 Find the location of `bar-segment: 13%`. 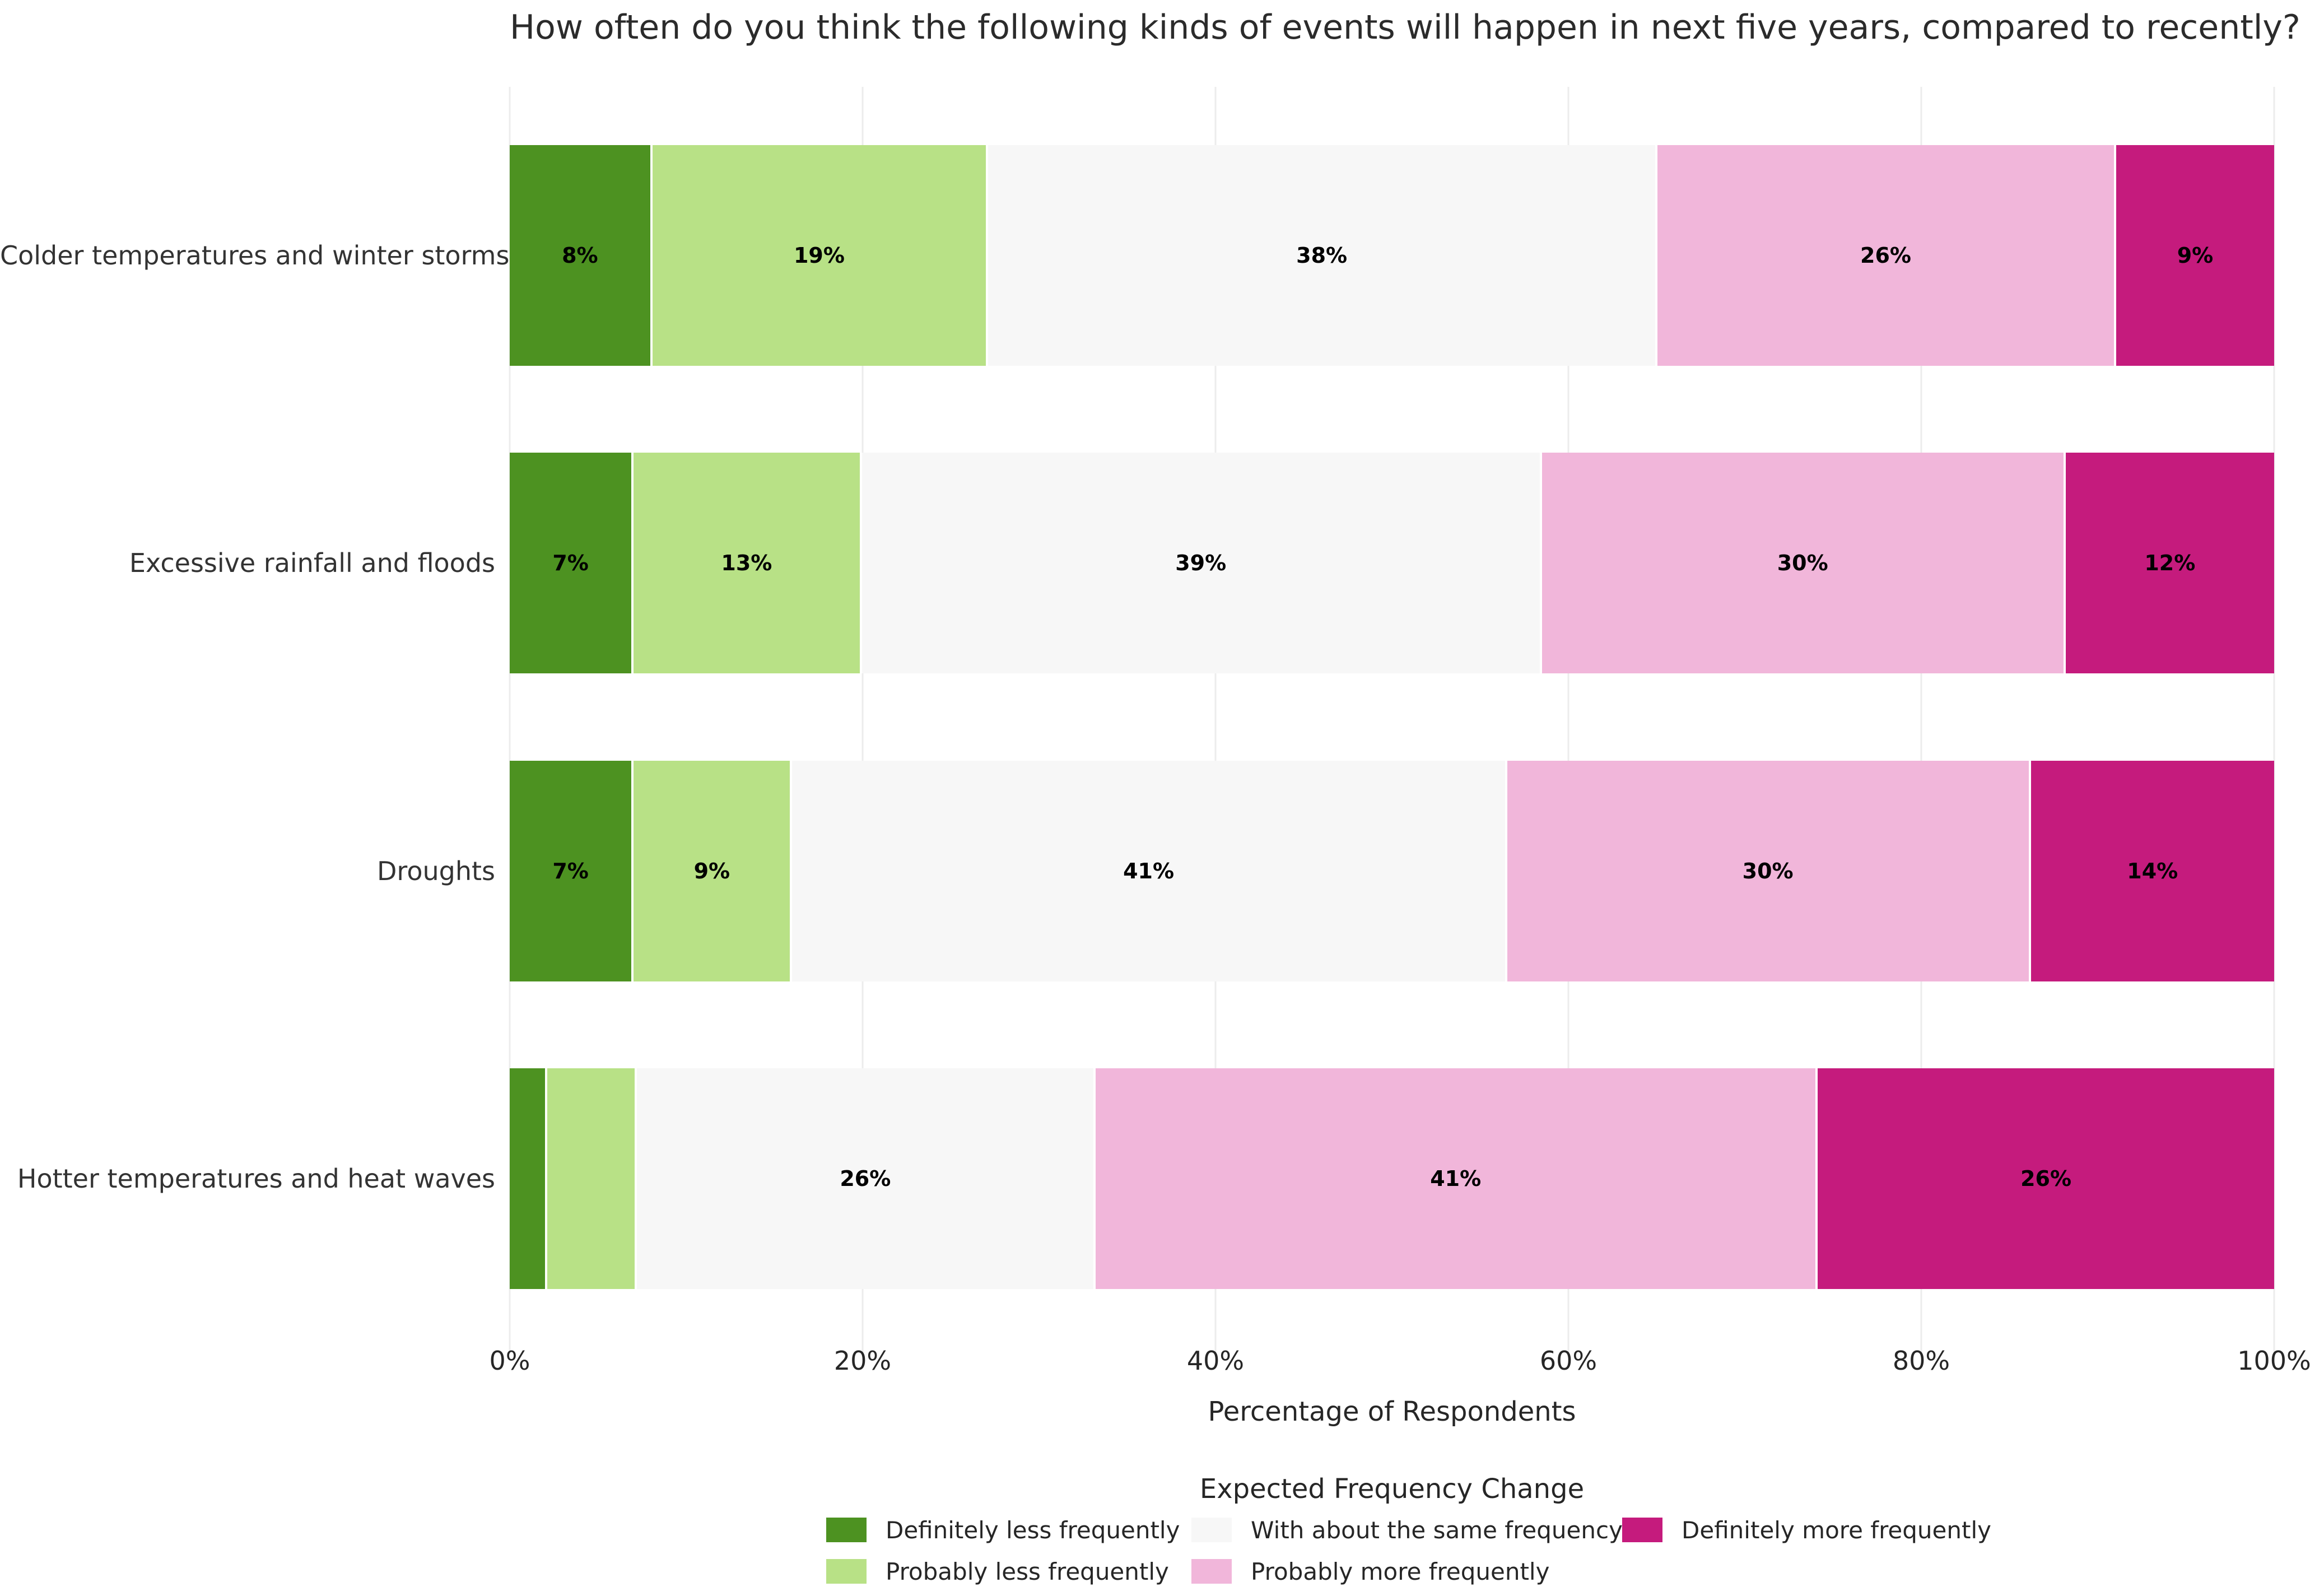

bar-segment: 13% is located at coordinates (748, 563).